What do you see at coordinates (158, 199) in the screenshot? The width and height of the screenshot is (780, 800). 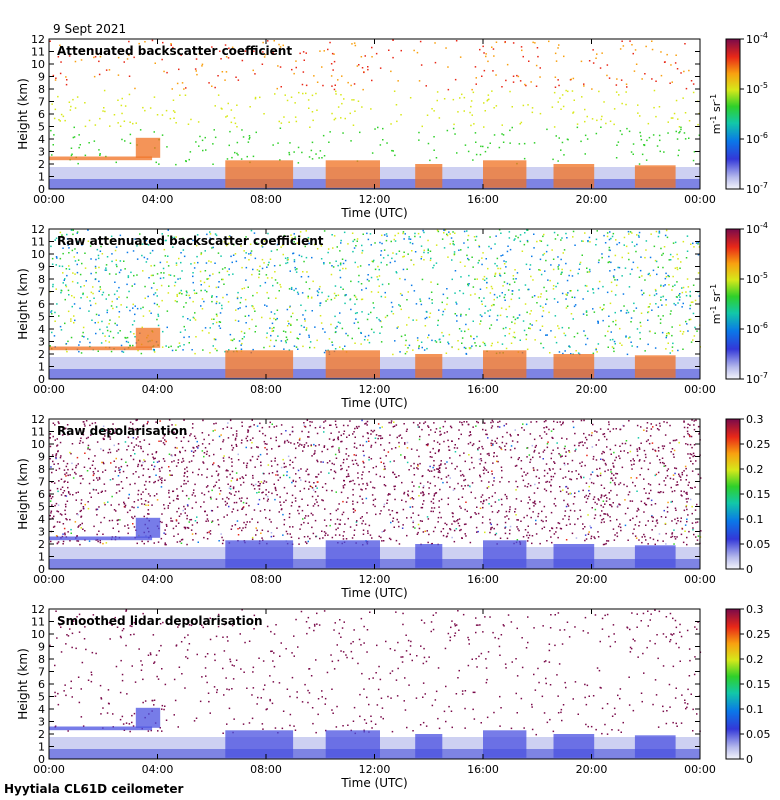 I see `x-tick-label: 04:00` at bounding box center [158, 199].